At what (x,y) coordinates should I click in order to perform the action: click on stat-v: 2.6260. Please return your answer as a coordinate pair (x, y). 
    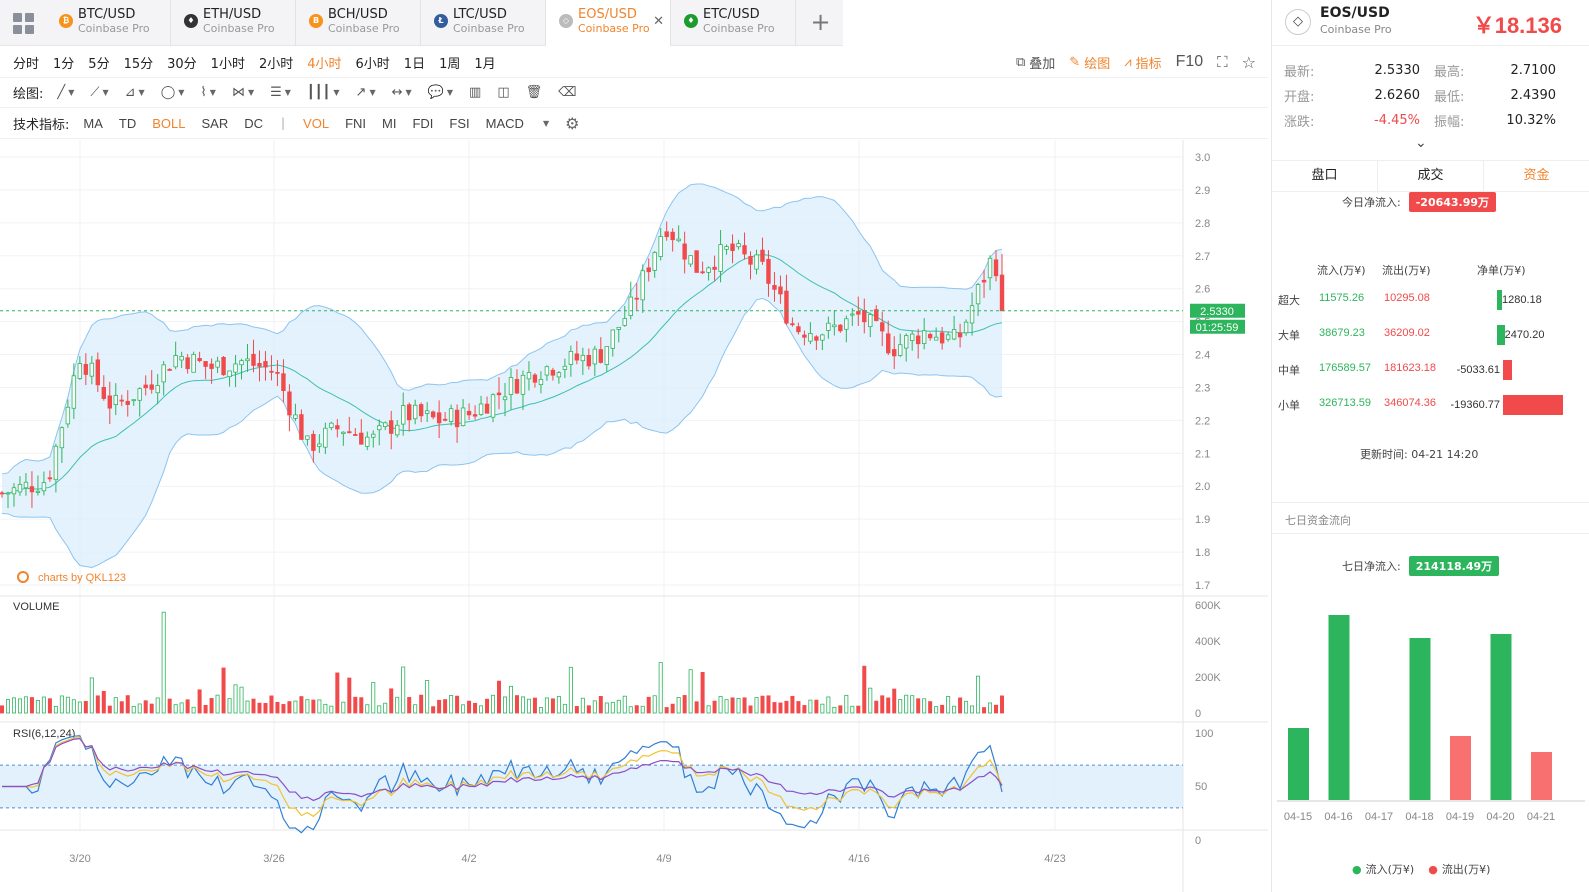
    Looking at the image, I should click on (1397, 95).